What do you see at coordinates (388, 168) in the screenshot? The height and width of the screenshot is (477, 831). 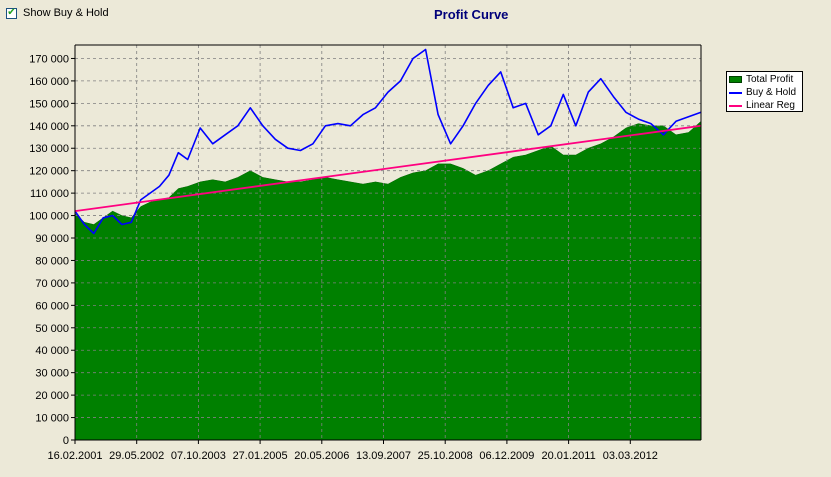 I see `series-linear-reg-line` at bounding box center [388, 168].